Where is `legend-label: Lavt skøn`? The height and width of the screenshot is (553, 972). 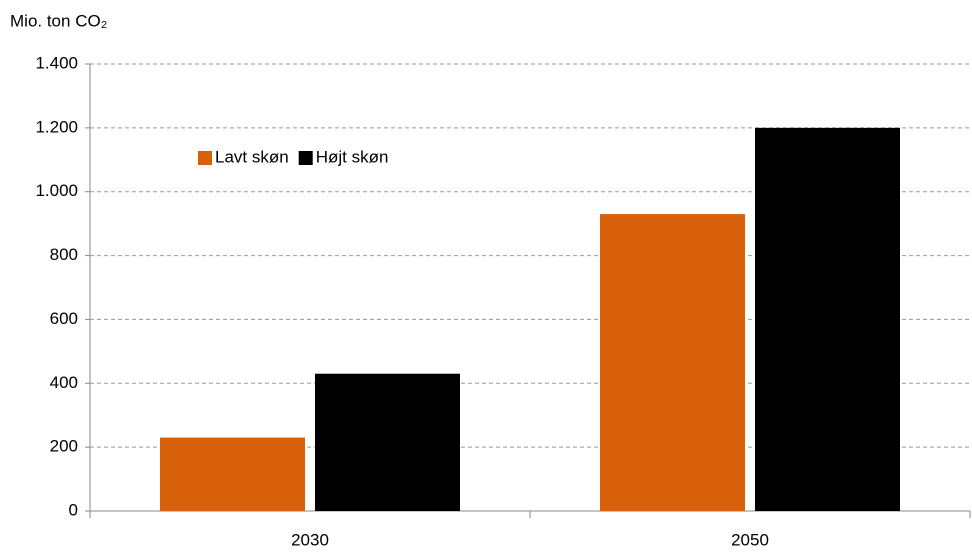
legend-label: Lavt skøn is located at coordinates (252, 156).